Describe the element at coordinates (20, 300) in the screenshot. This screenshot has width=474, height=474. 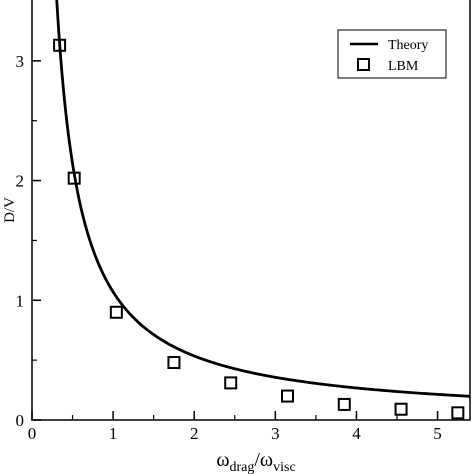
I see `y-tick-label: 1` at that location.